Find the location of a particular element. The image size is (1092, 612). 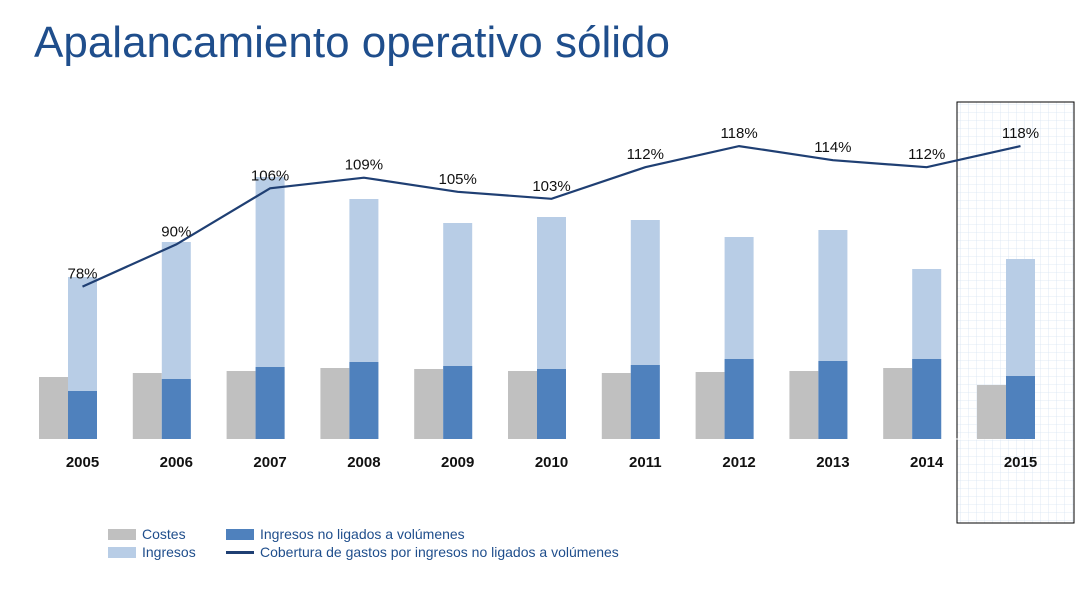

legend-label-ingresos-no-ligados: Ingresos no ligados a volúmenes is located at coordinates (362, 534).